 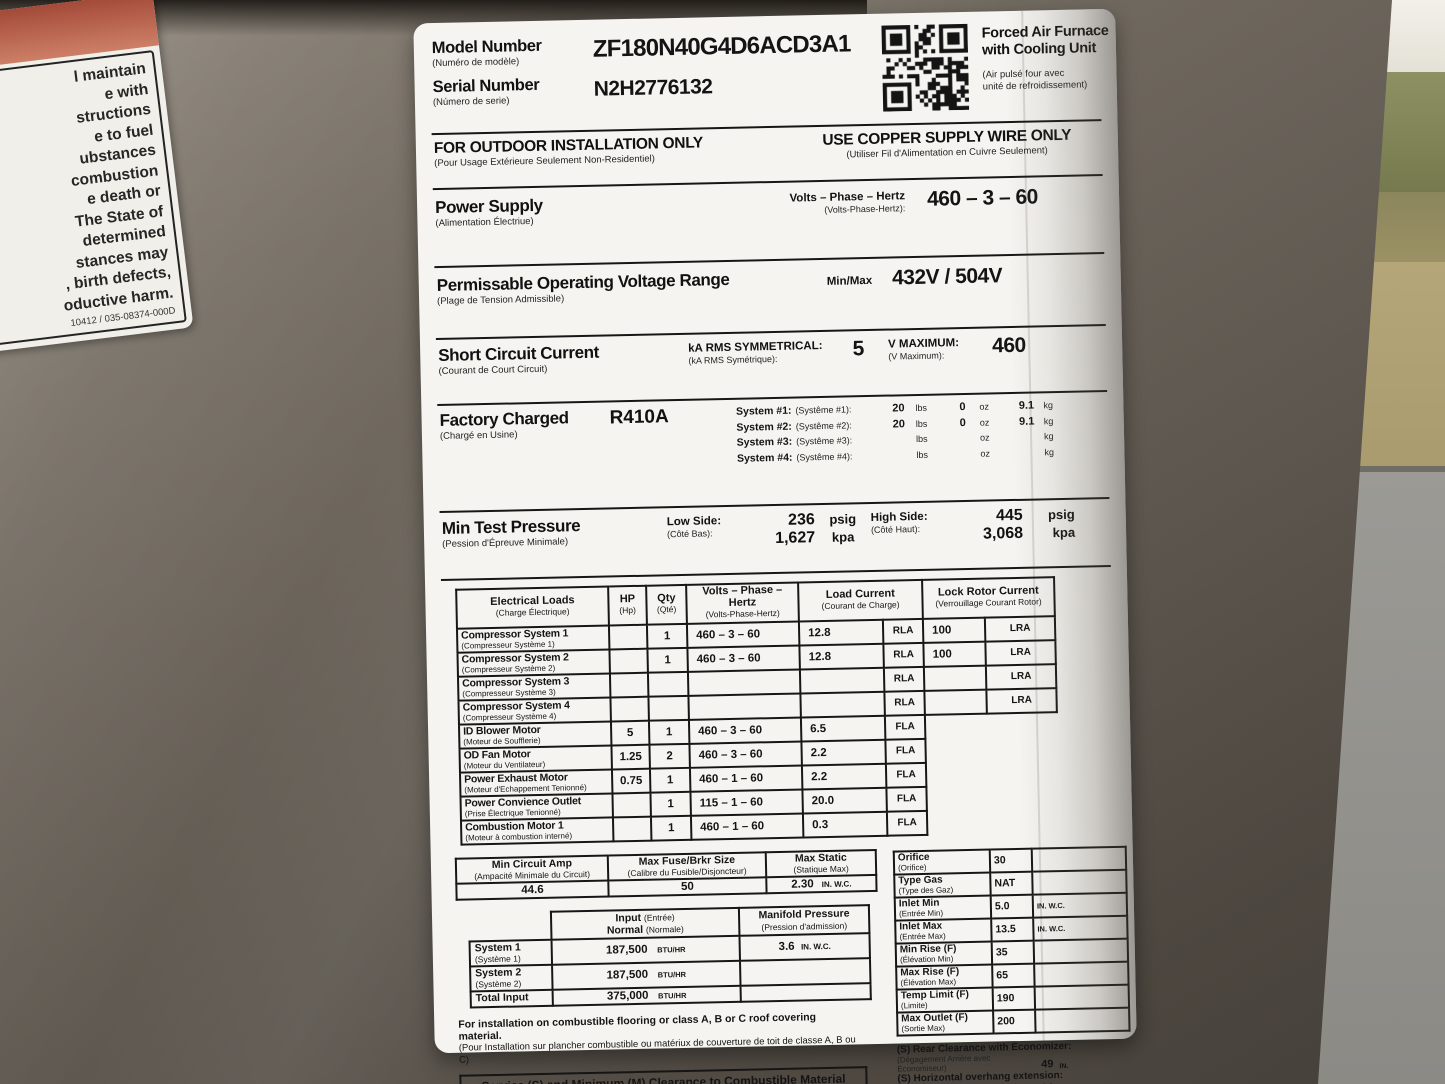 What do you see at coordinates (1003, 533) in the screenshot?
I see `high-side-kpa: 3,068` at bounding box center [1003, 533].